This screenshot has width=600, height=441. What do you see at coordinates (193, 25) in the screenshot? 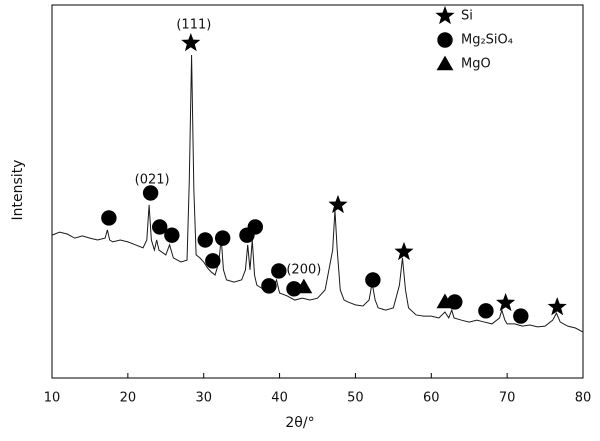
I see `annotation: (111)` at bounding box center [193, 25].